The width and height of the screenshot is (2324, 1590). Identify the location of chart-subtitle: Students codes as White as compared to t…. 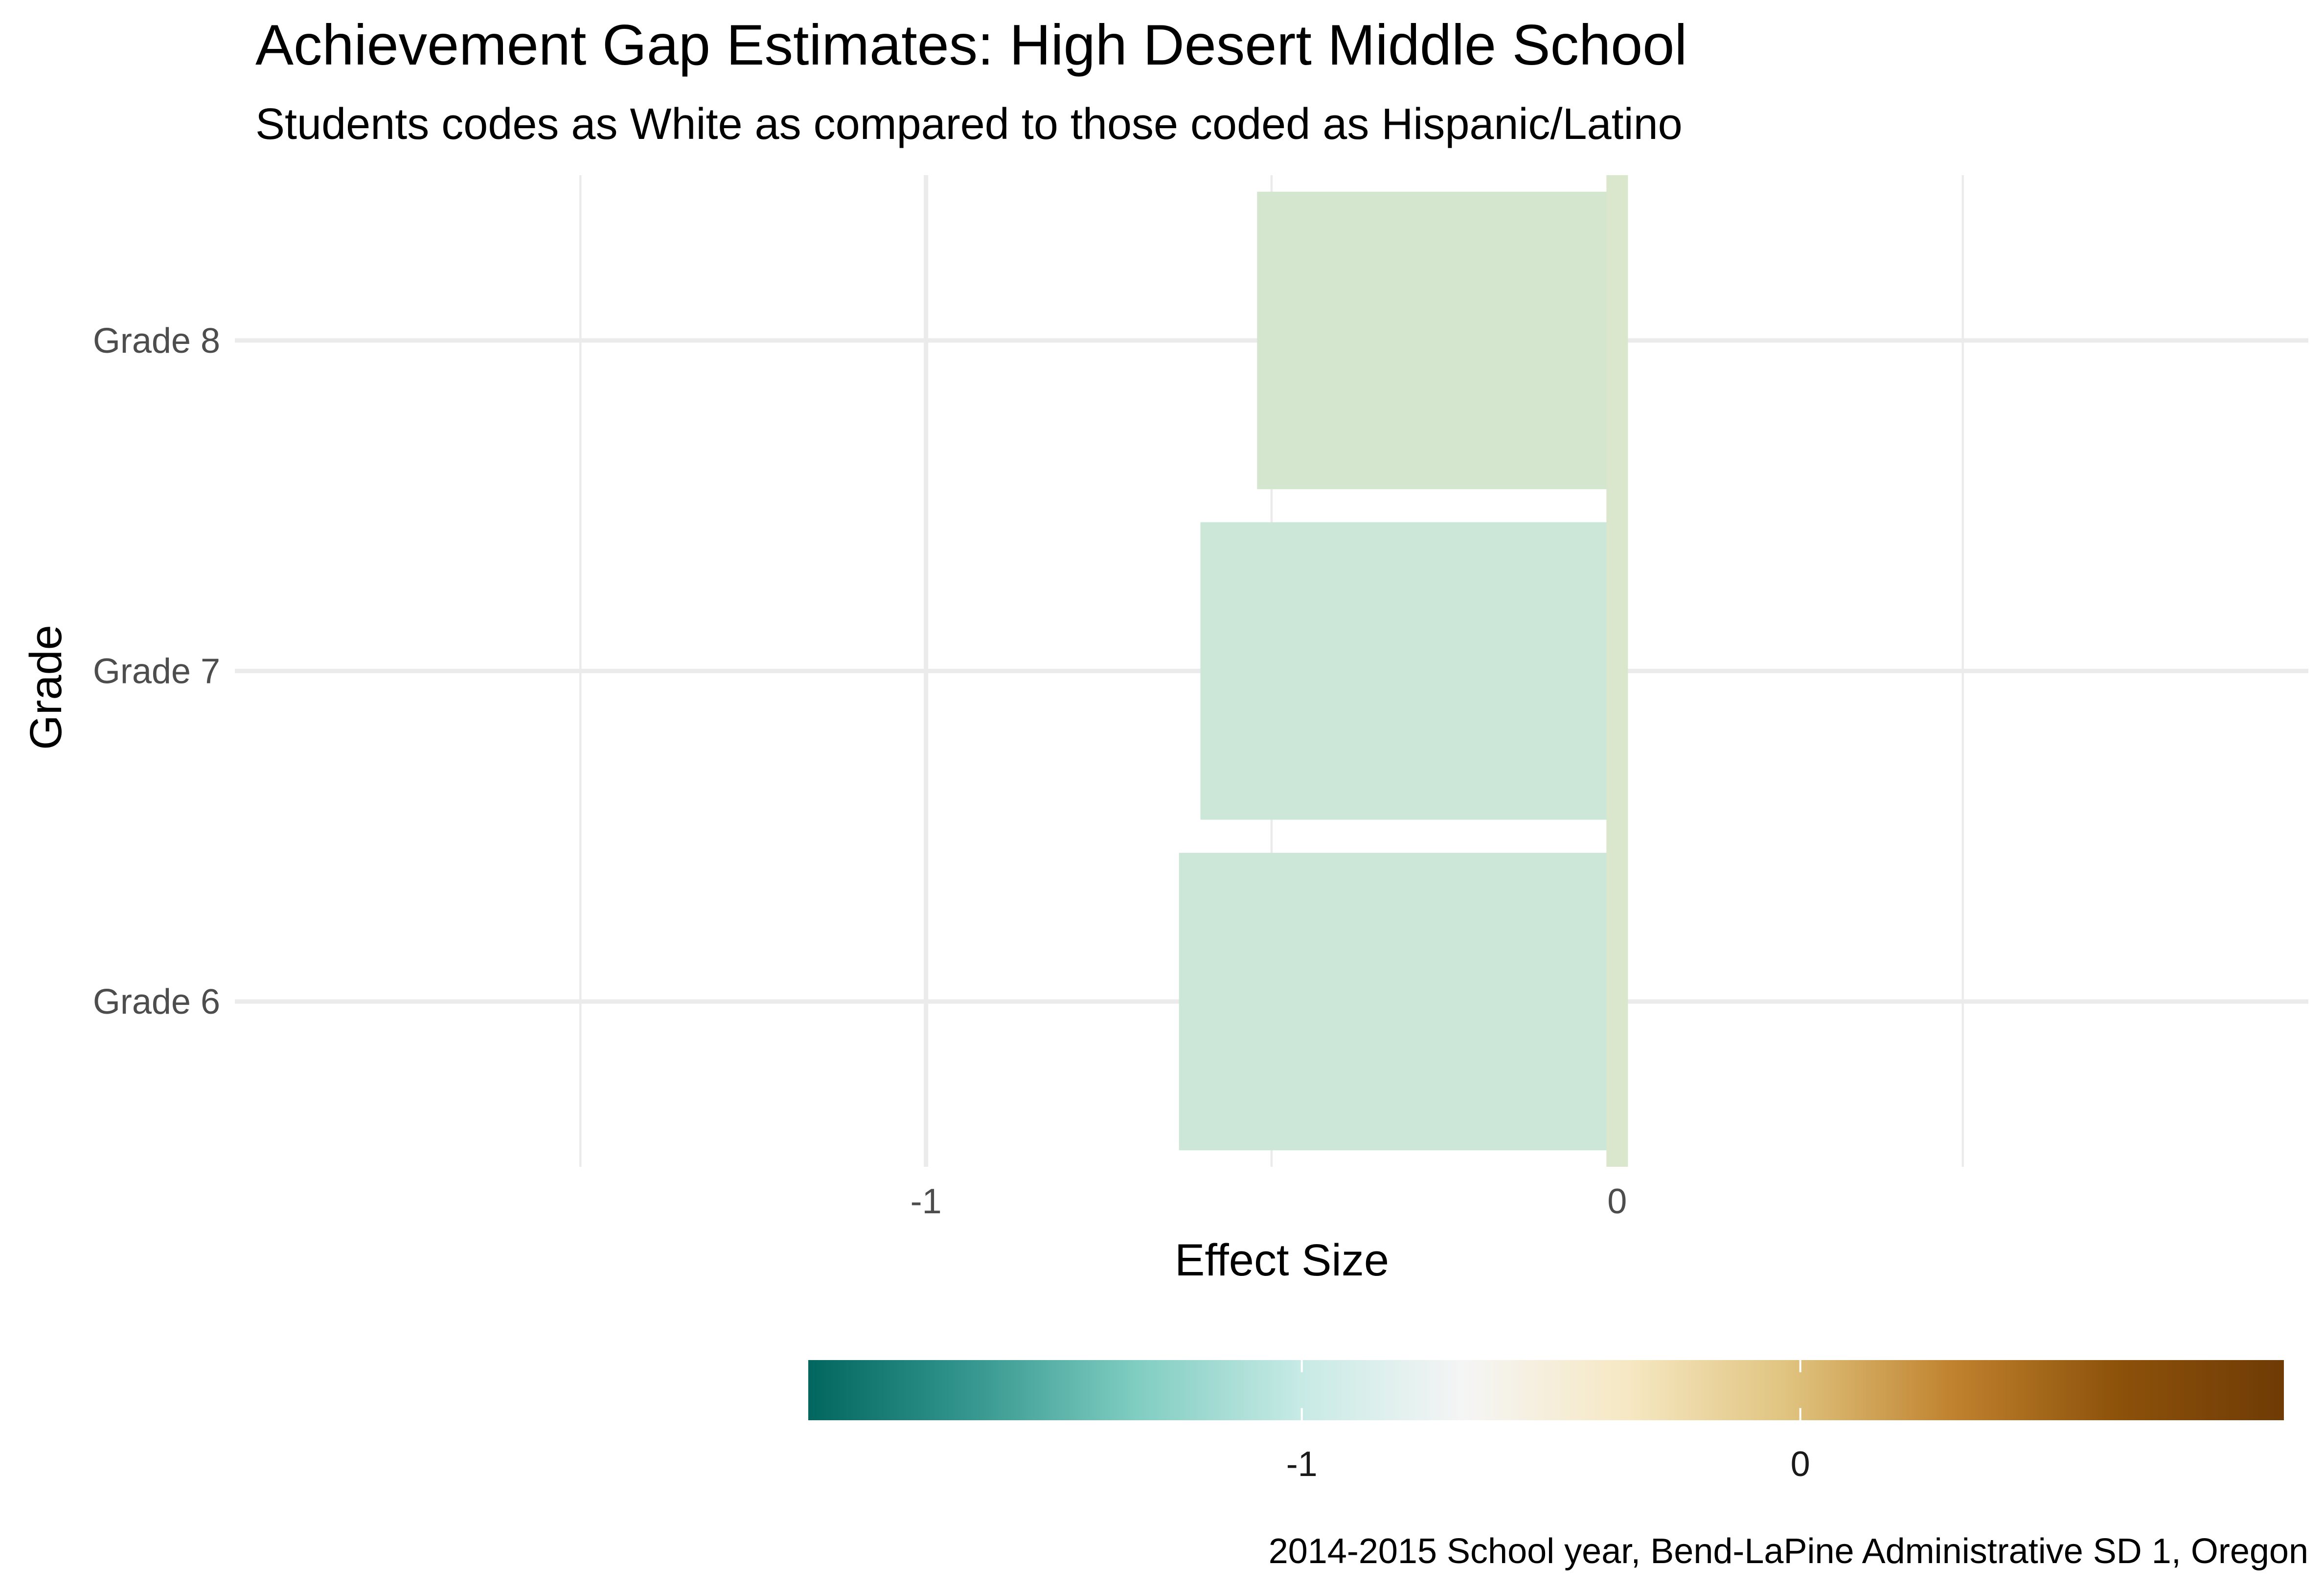
(969, 125).